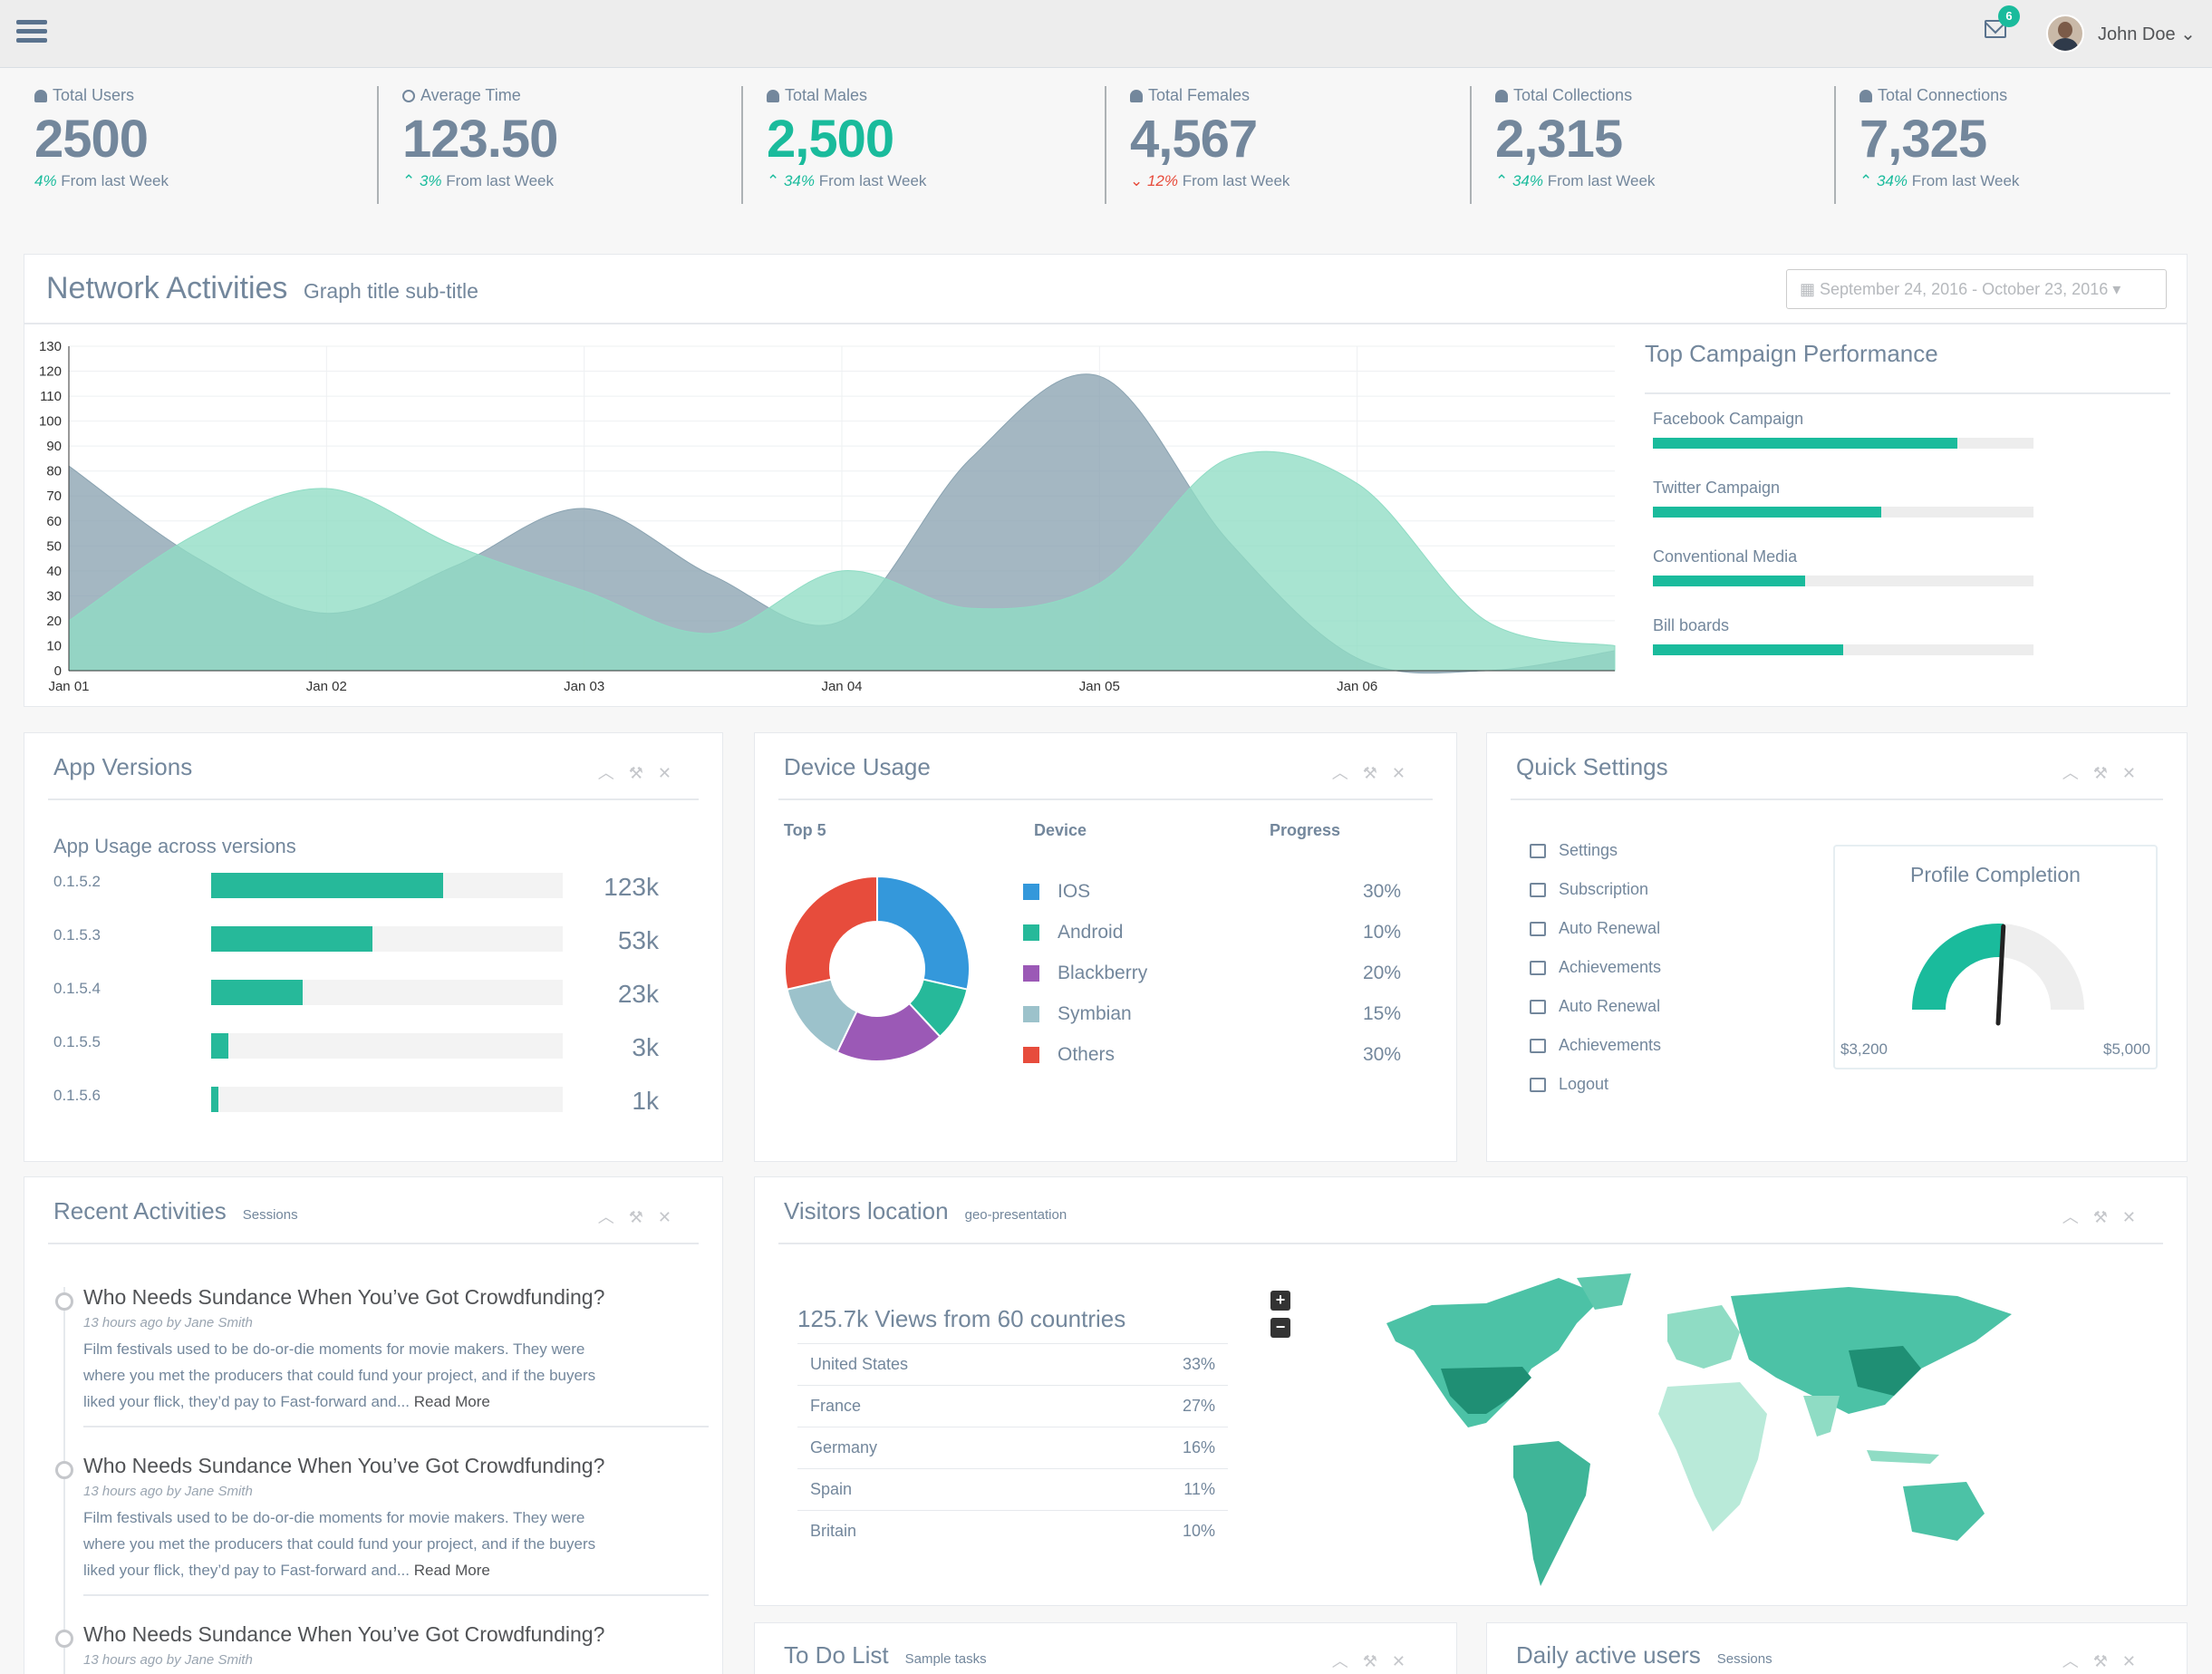 Image resolution: width=2212 pixels, height=1674 pixels. Describe the element at coordinates (1868, 180) in the screenshot. I see `arrow-up-icon: ⌃` at that location.